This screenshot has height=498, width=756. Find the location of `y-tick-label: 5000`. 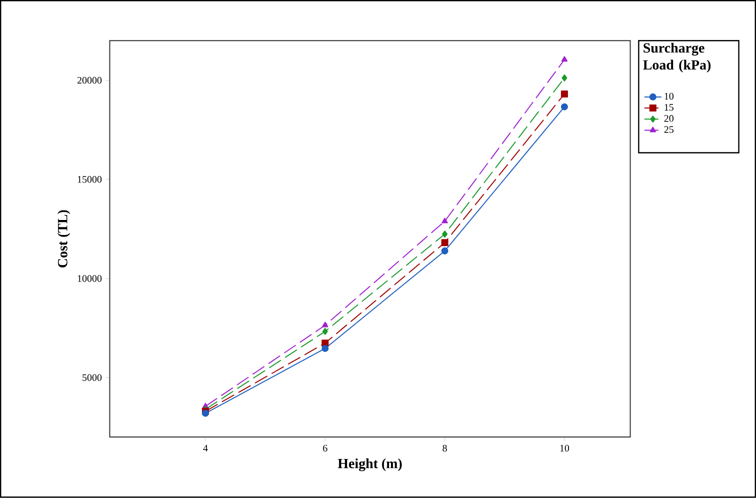

y-tick-label: 5000 is located at coordinates (92, 378).